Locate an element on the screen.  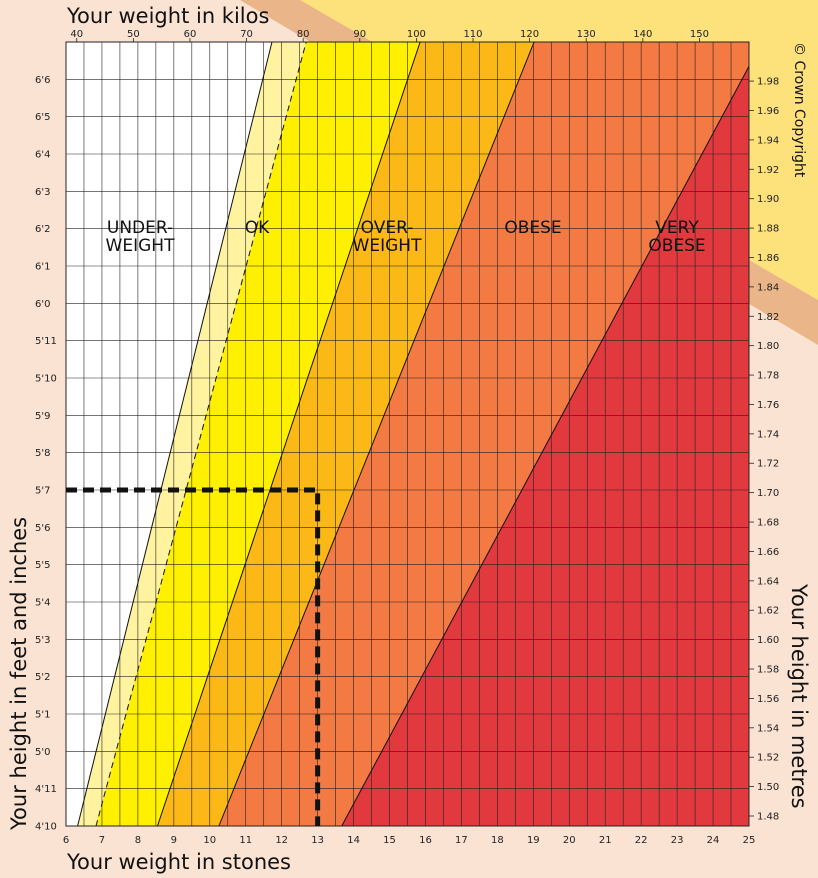
zone-label-0-0: UNDER- is located at coordinates (140, 228).